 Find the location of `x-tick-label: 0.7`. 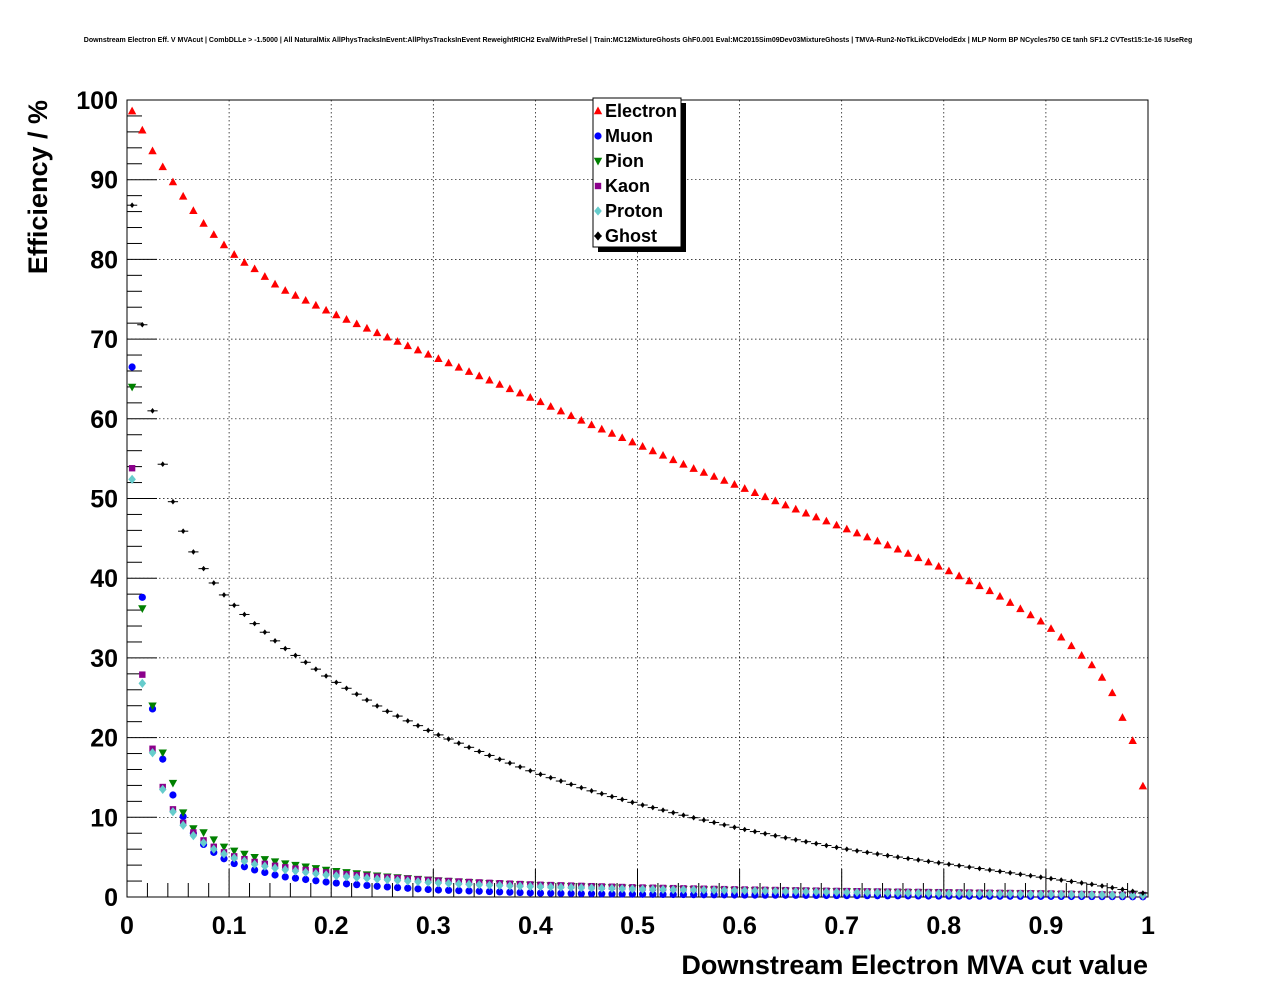

x-tick-label: 0.7 is located at coordinates (841, 926).